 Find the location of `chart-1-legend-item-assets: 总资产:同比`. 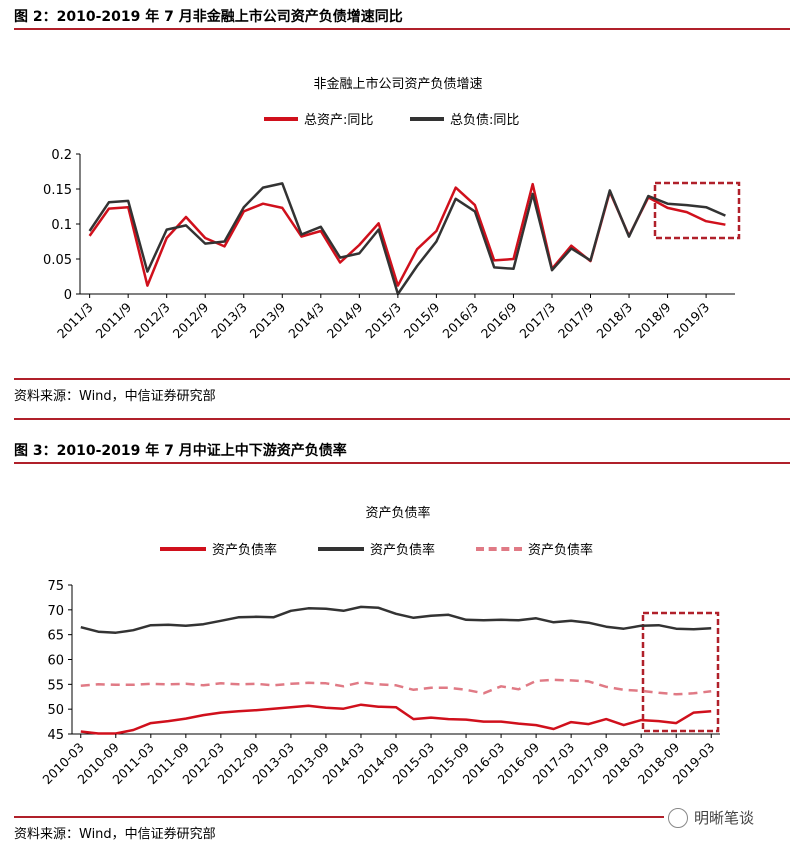

chart-1-legend-item-assets: 总资产:同比 is located at coordinates (318, 118).